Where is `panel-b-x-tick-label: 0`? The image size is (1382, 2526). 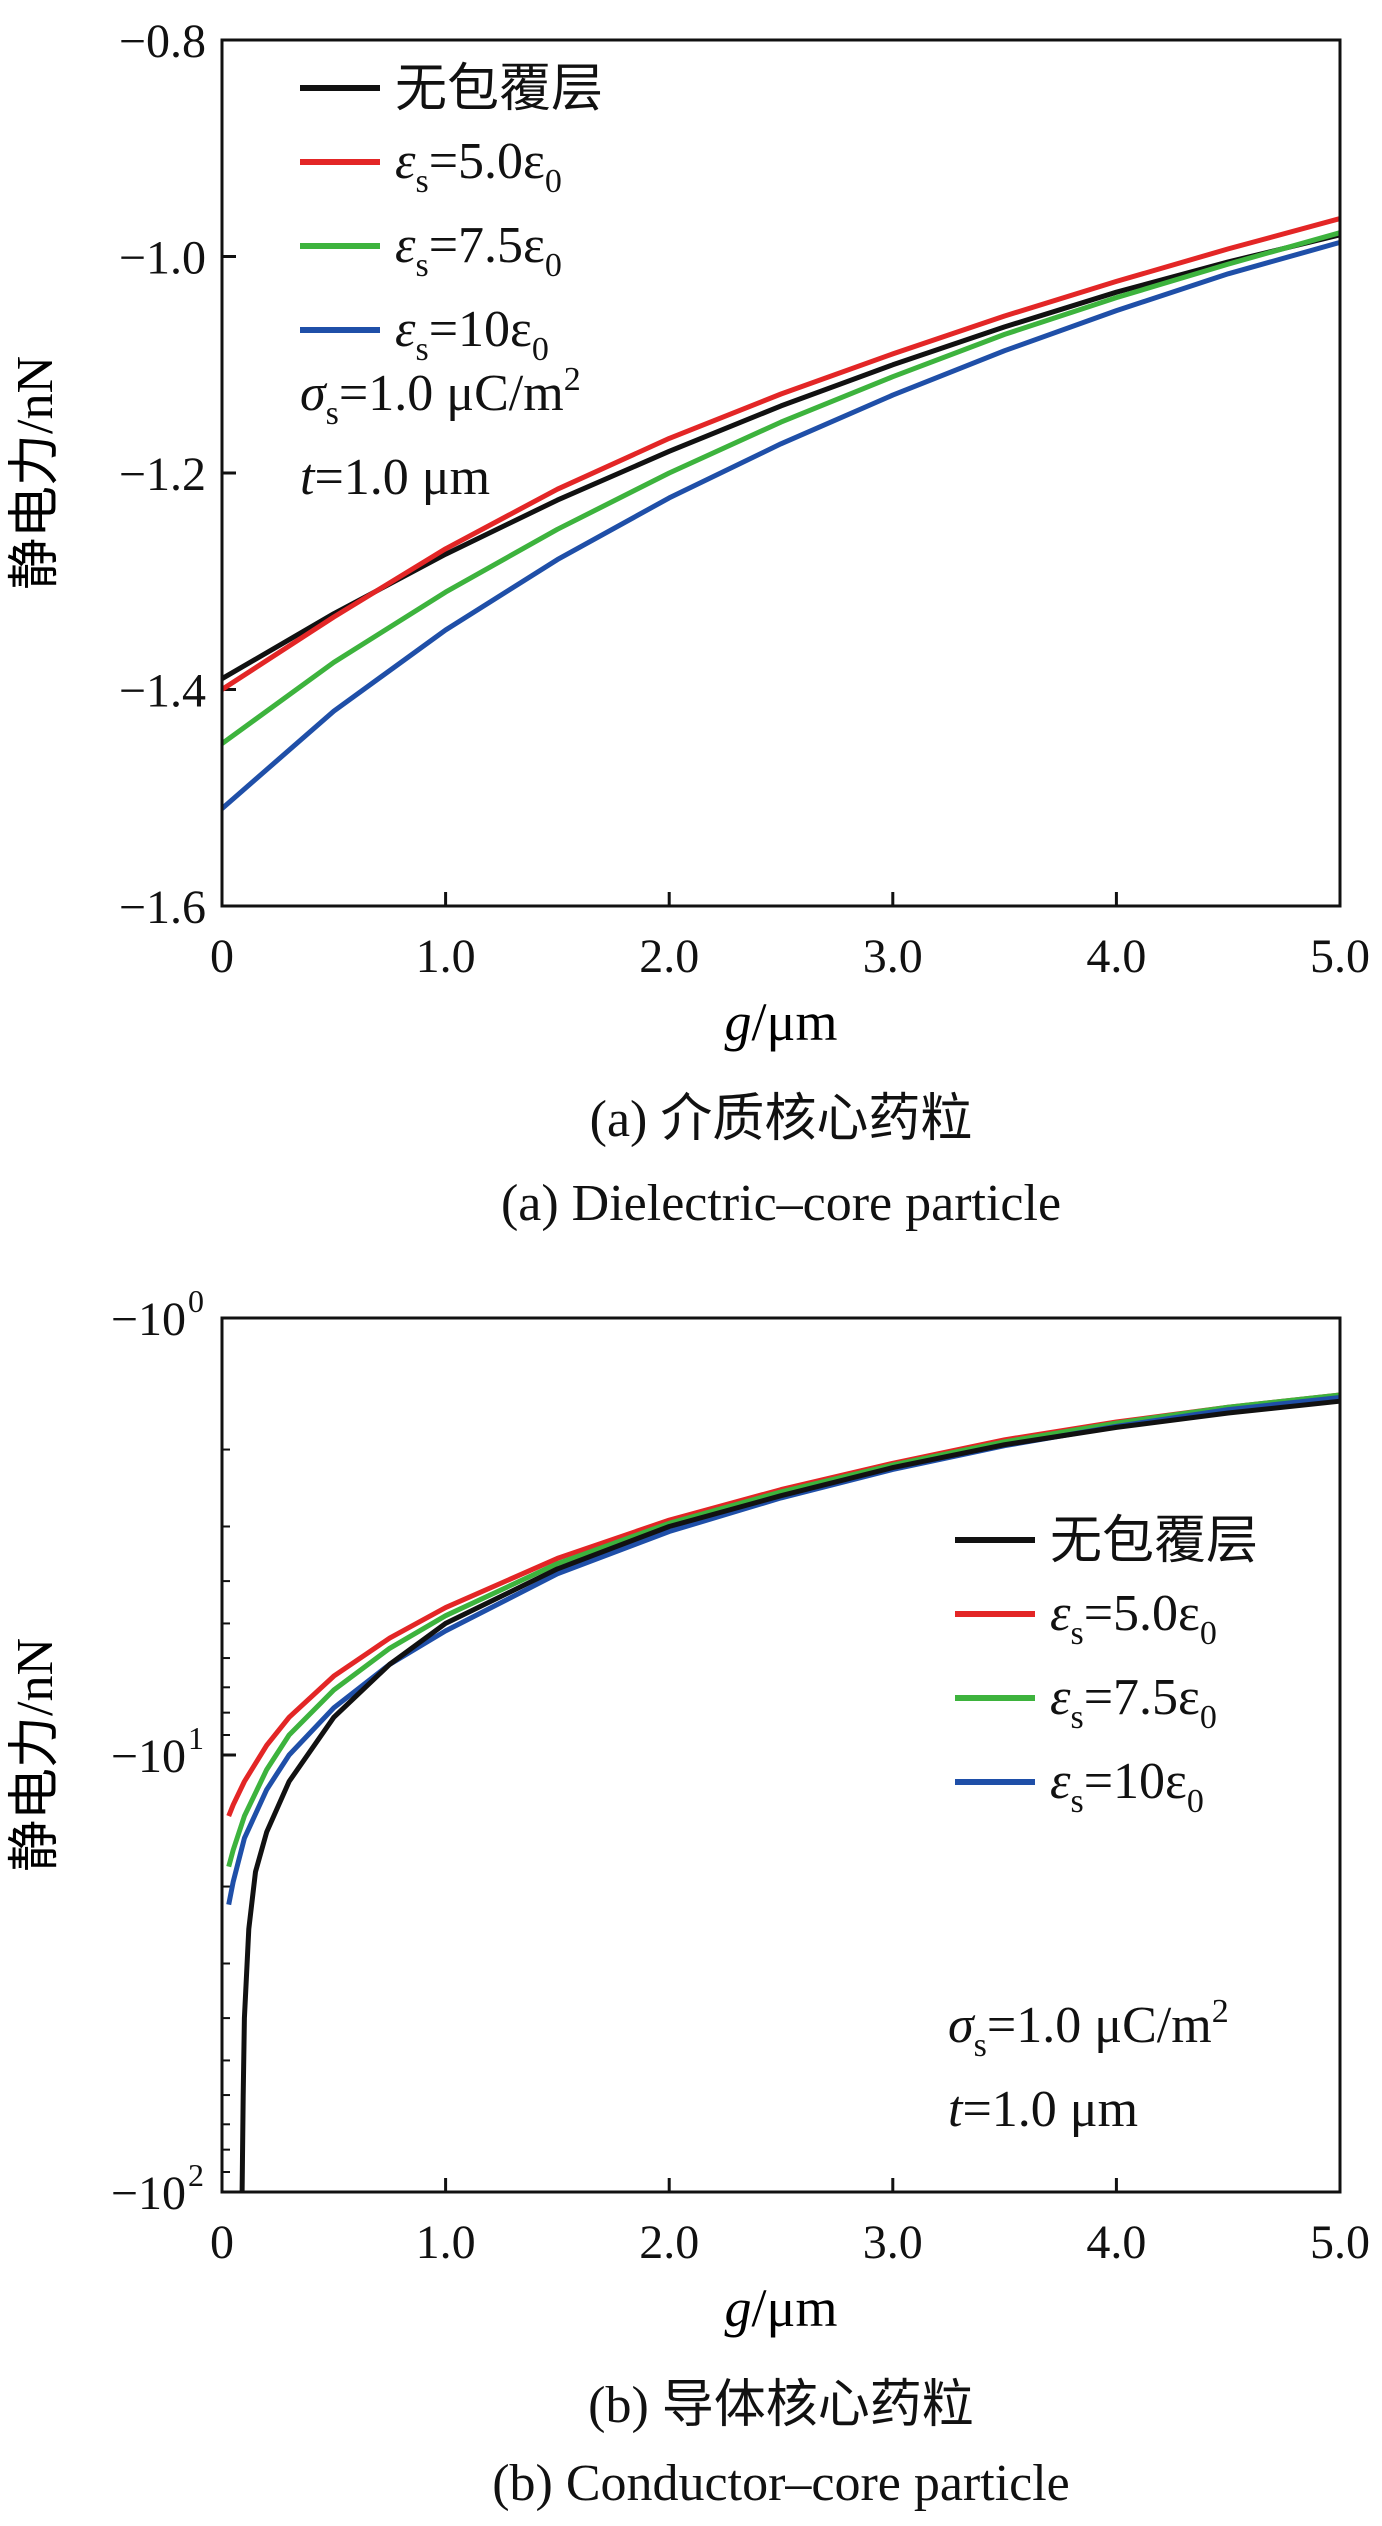
panel-b-x-tick-label: 0 is located at coordinates (222, 2242).